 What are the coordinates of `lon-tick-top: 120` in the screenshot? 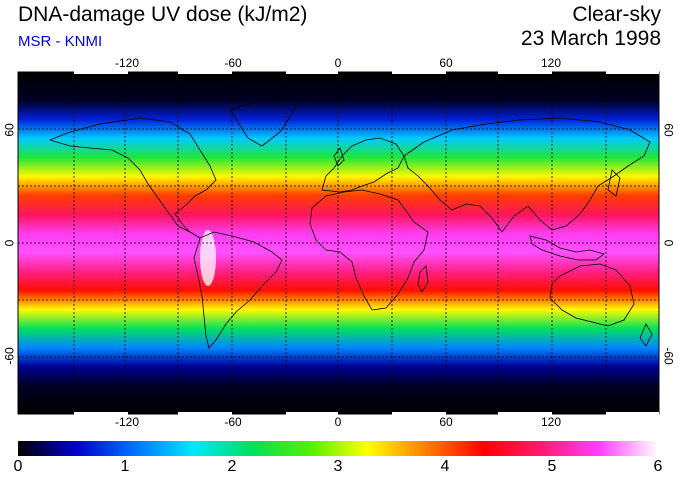 It's located at (551, 63).